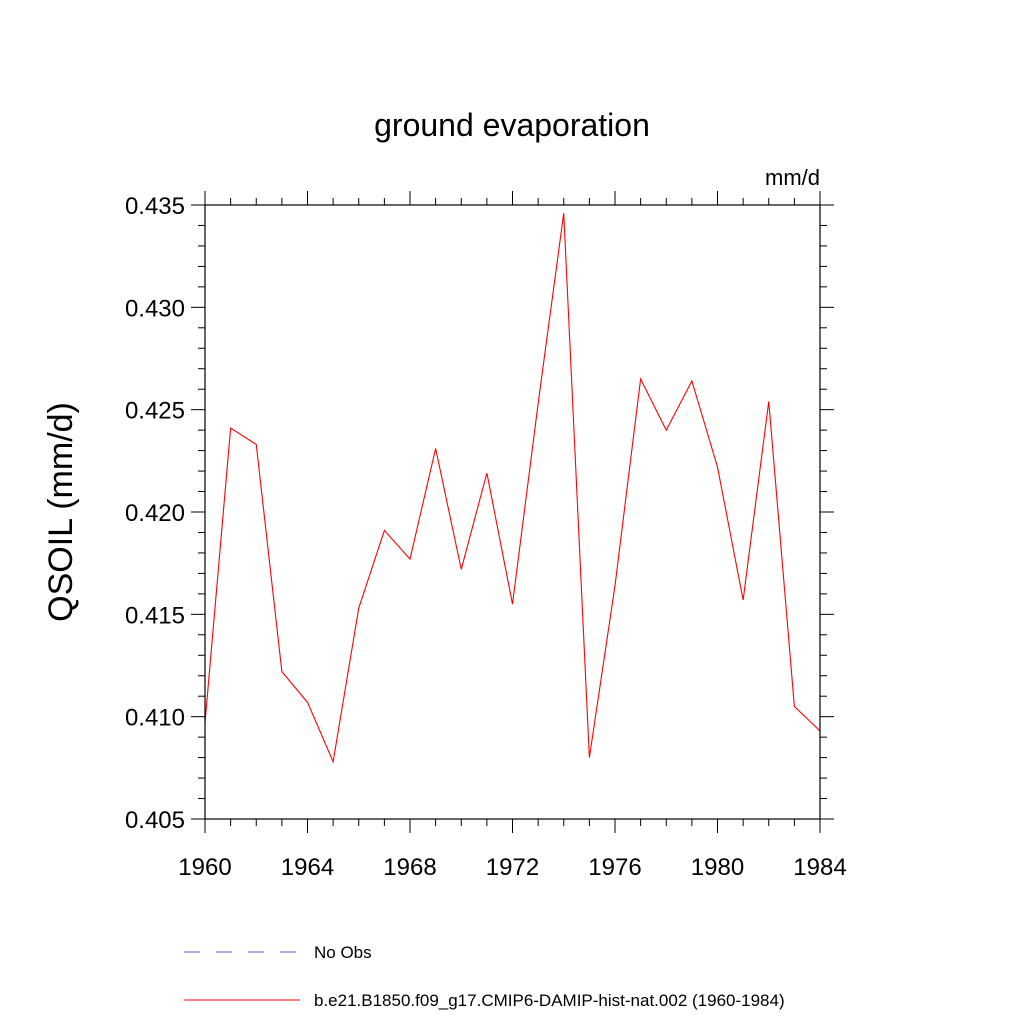 The height and width of the screenshot is (1024, 1024). I want to click on legend-label: No Obs, so click(343, 952).